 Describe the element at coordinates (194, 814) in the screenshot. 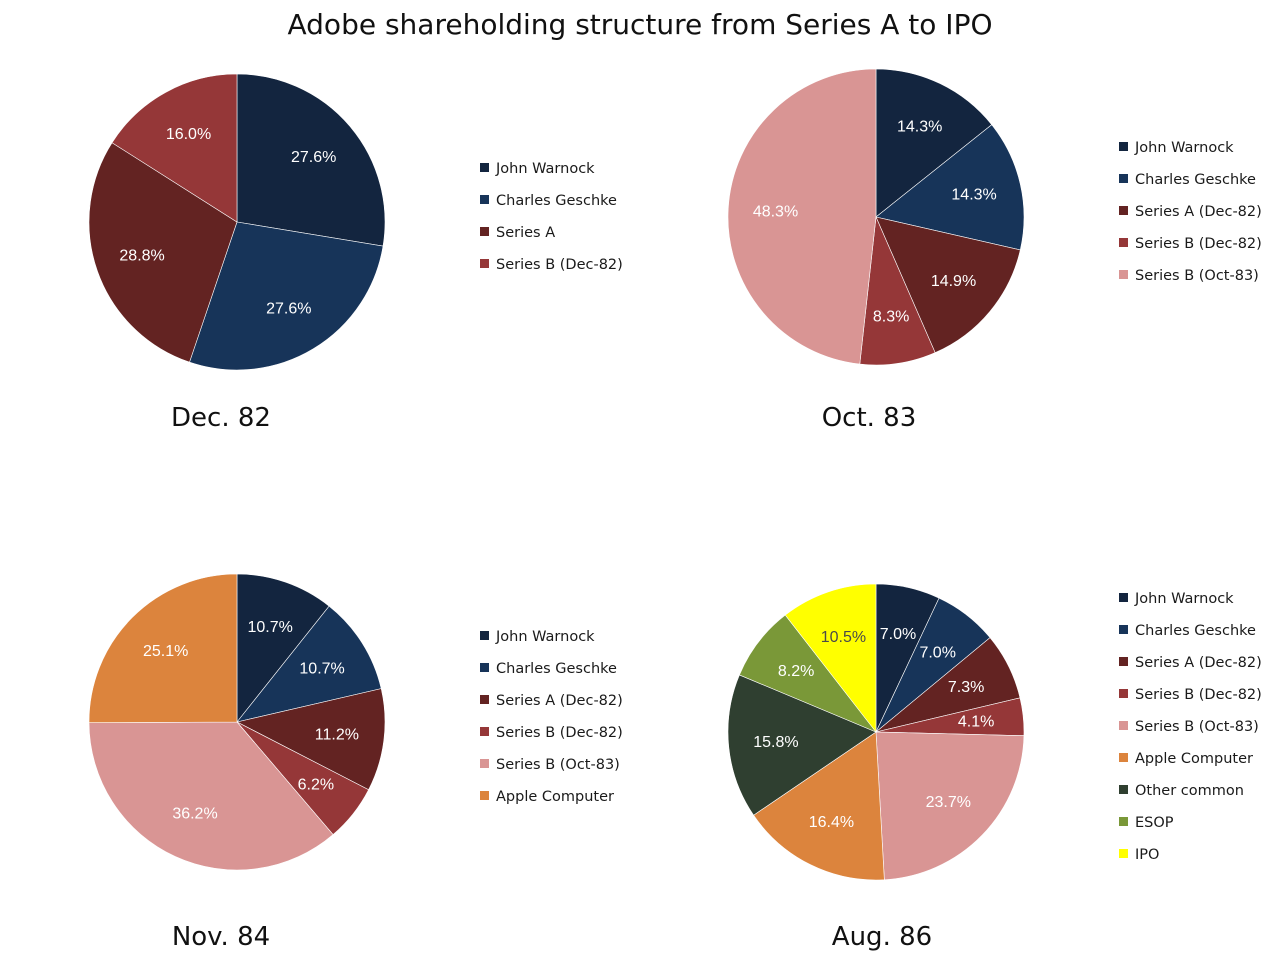

I see `data-label: 36.2%` at that location.